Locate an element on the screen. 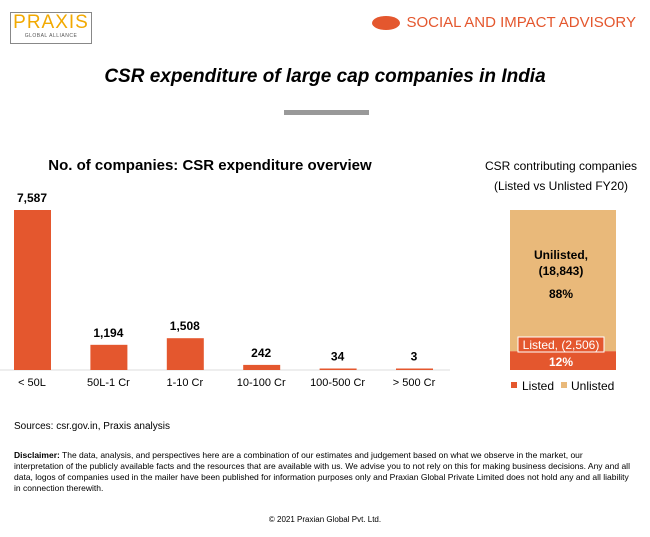  brand: SOCIAL AND IMPACT ADVISORY is located at coordinates (504, 22).